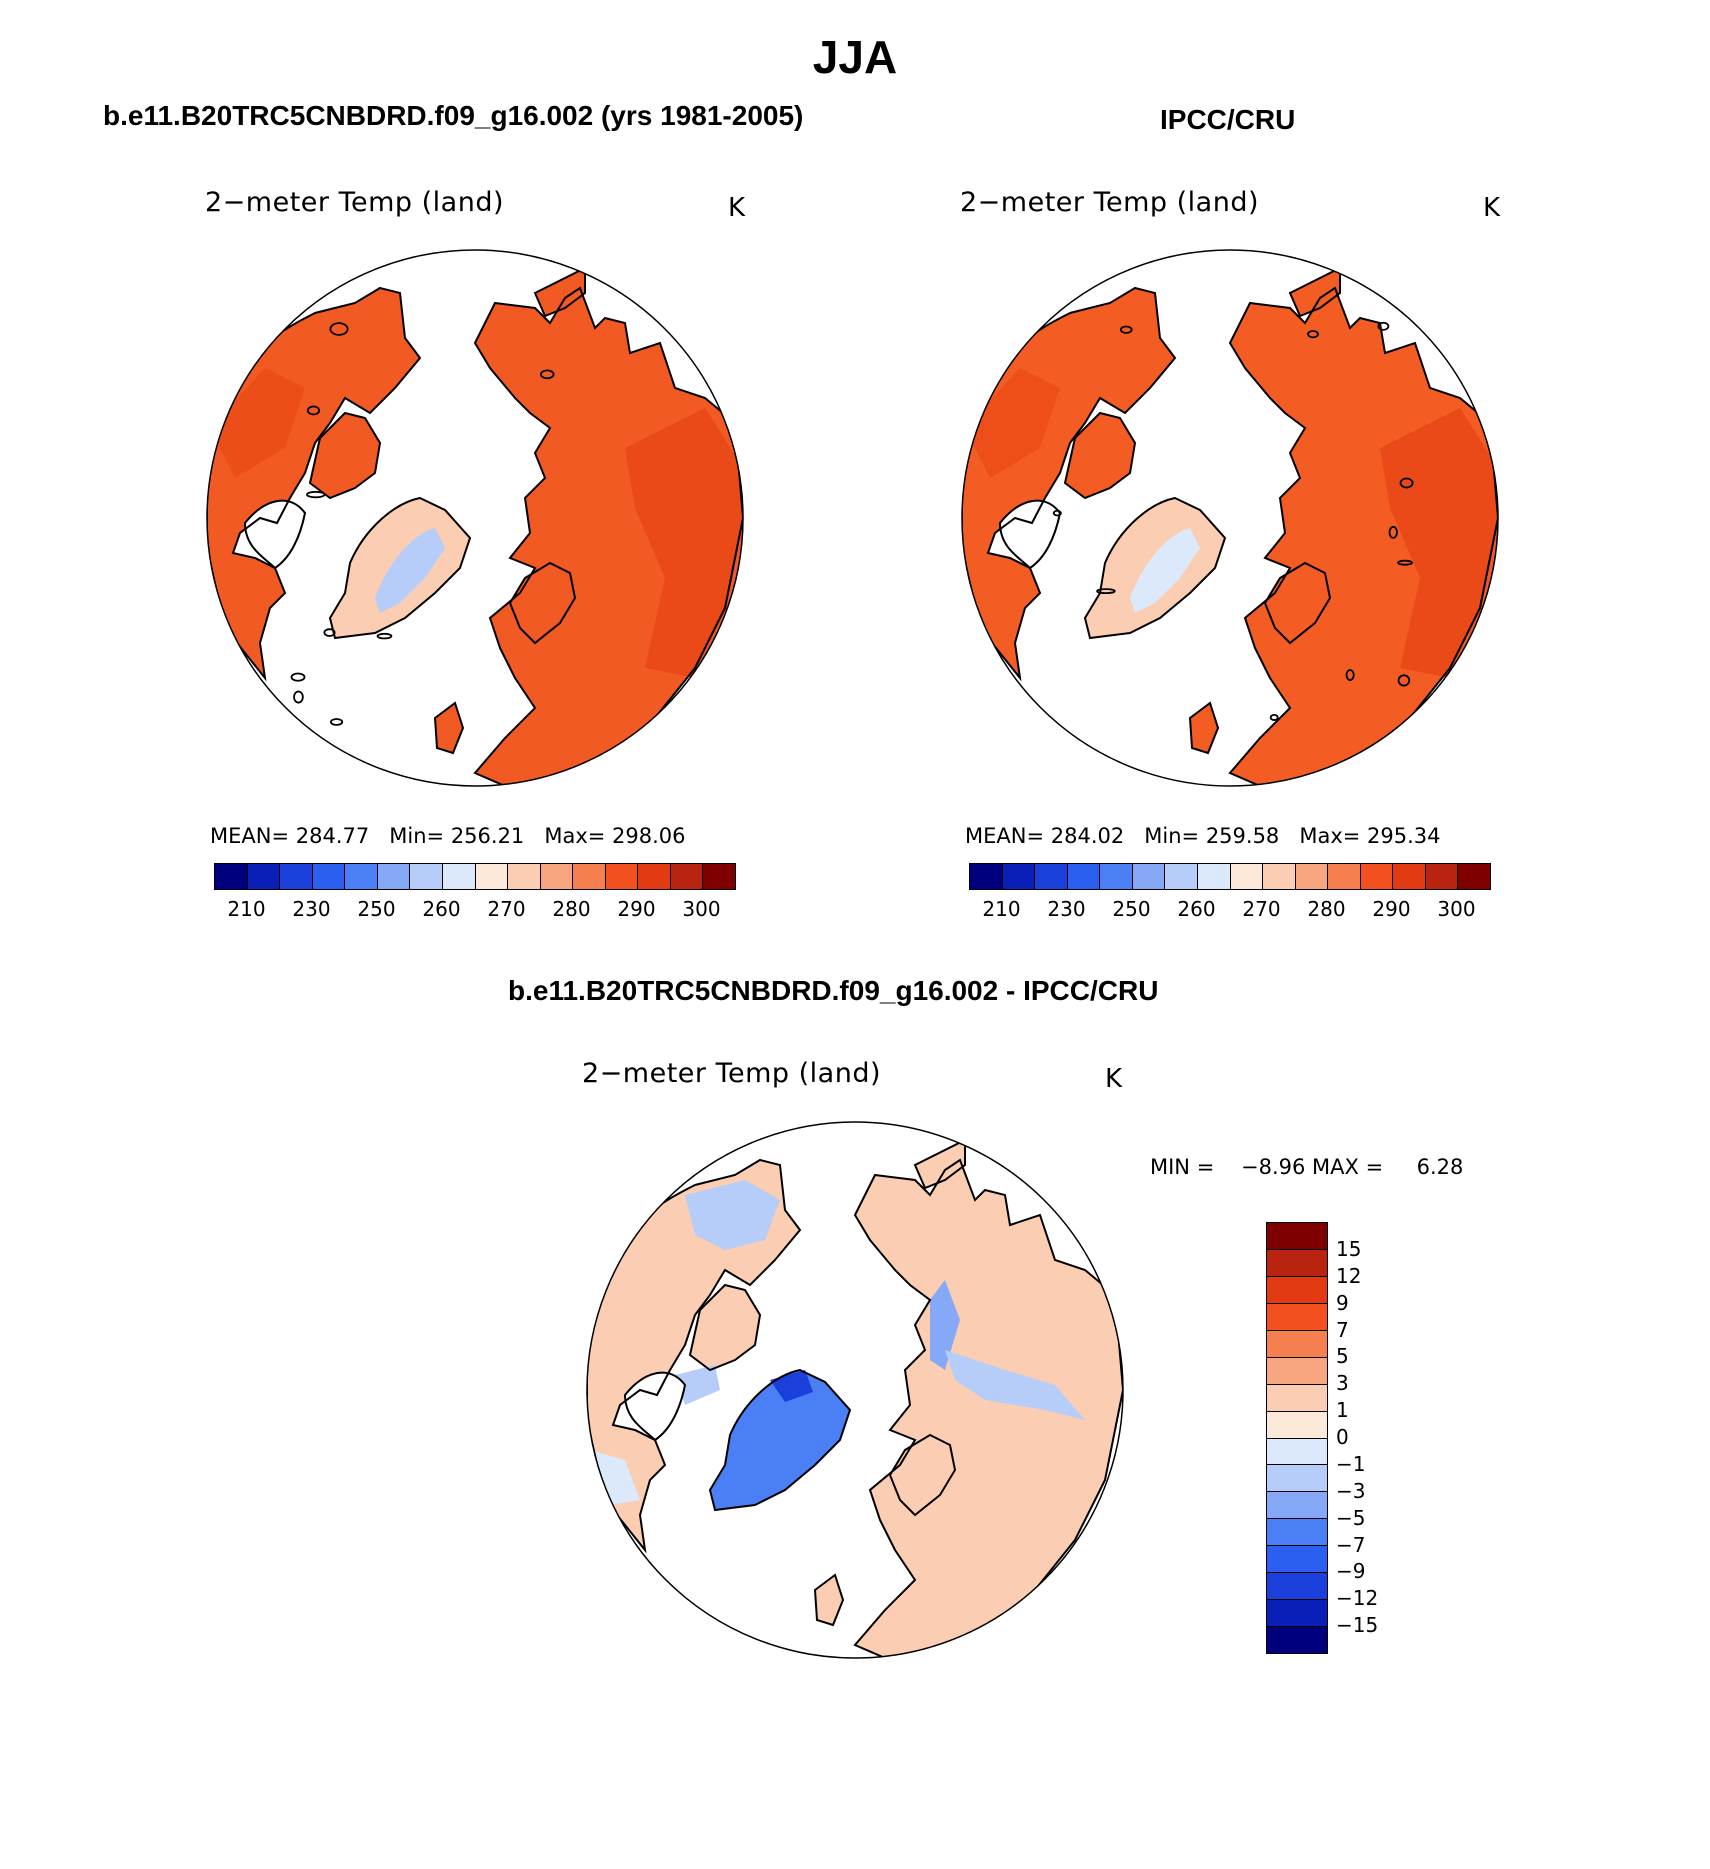 This screenshot has height=1869, width=1710. What do you see at coordinates (1342, 1356) in the screenshot?
I see `colorbar-tick-label: 5` at bounding box center [1342, 1356].